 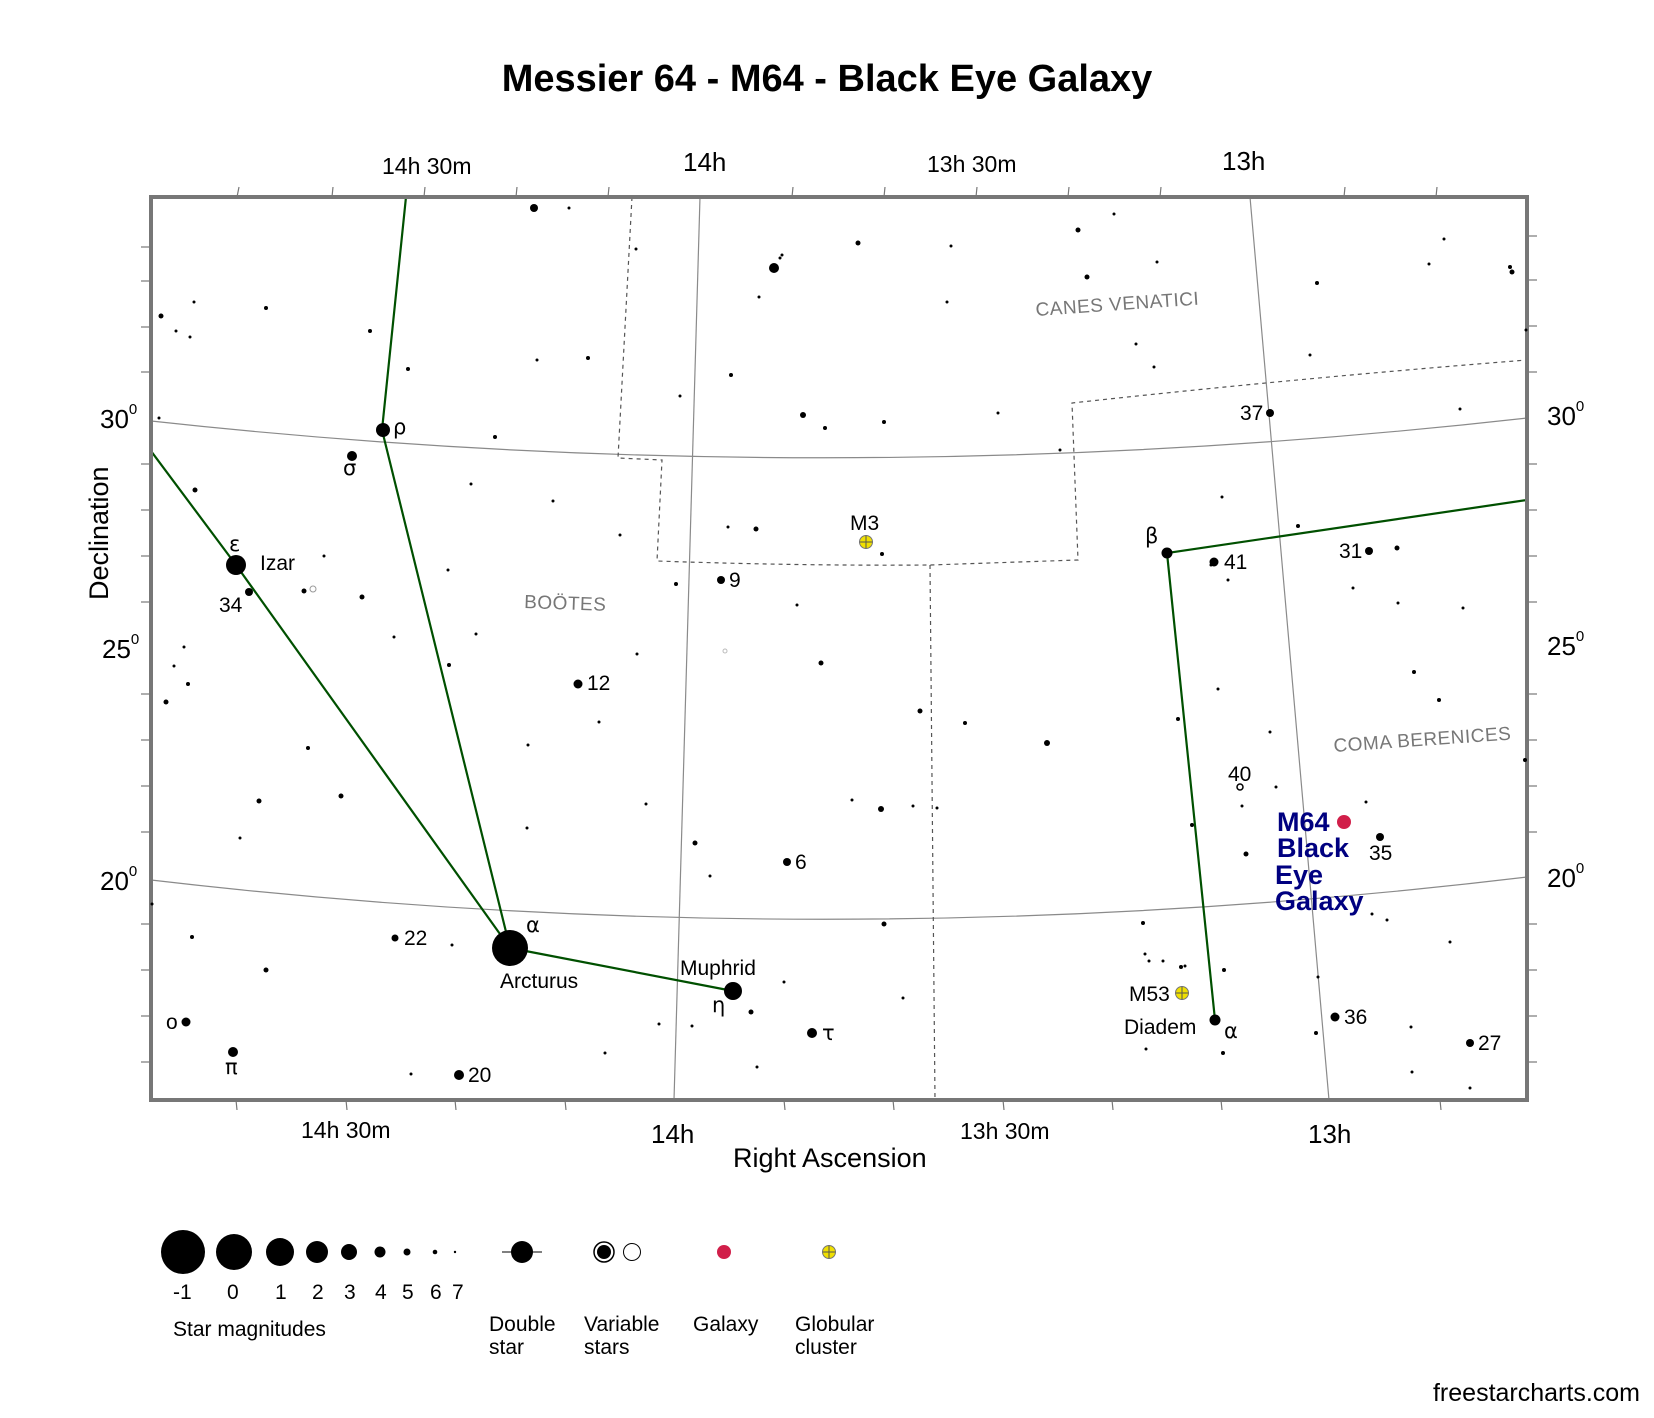 What do you see at coordinates (1117, 305) in the screenshot?
I see `constellation-label-canes-venatici: CANES VENATICI` at bounding box center [1117, 305].